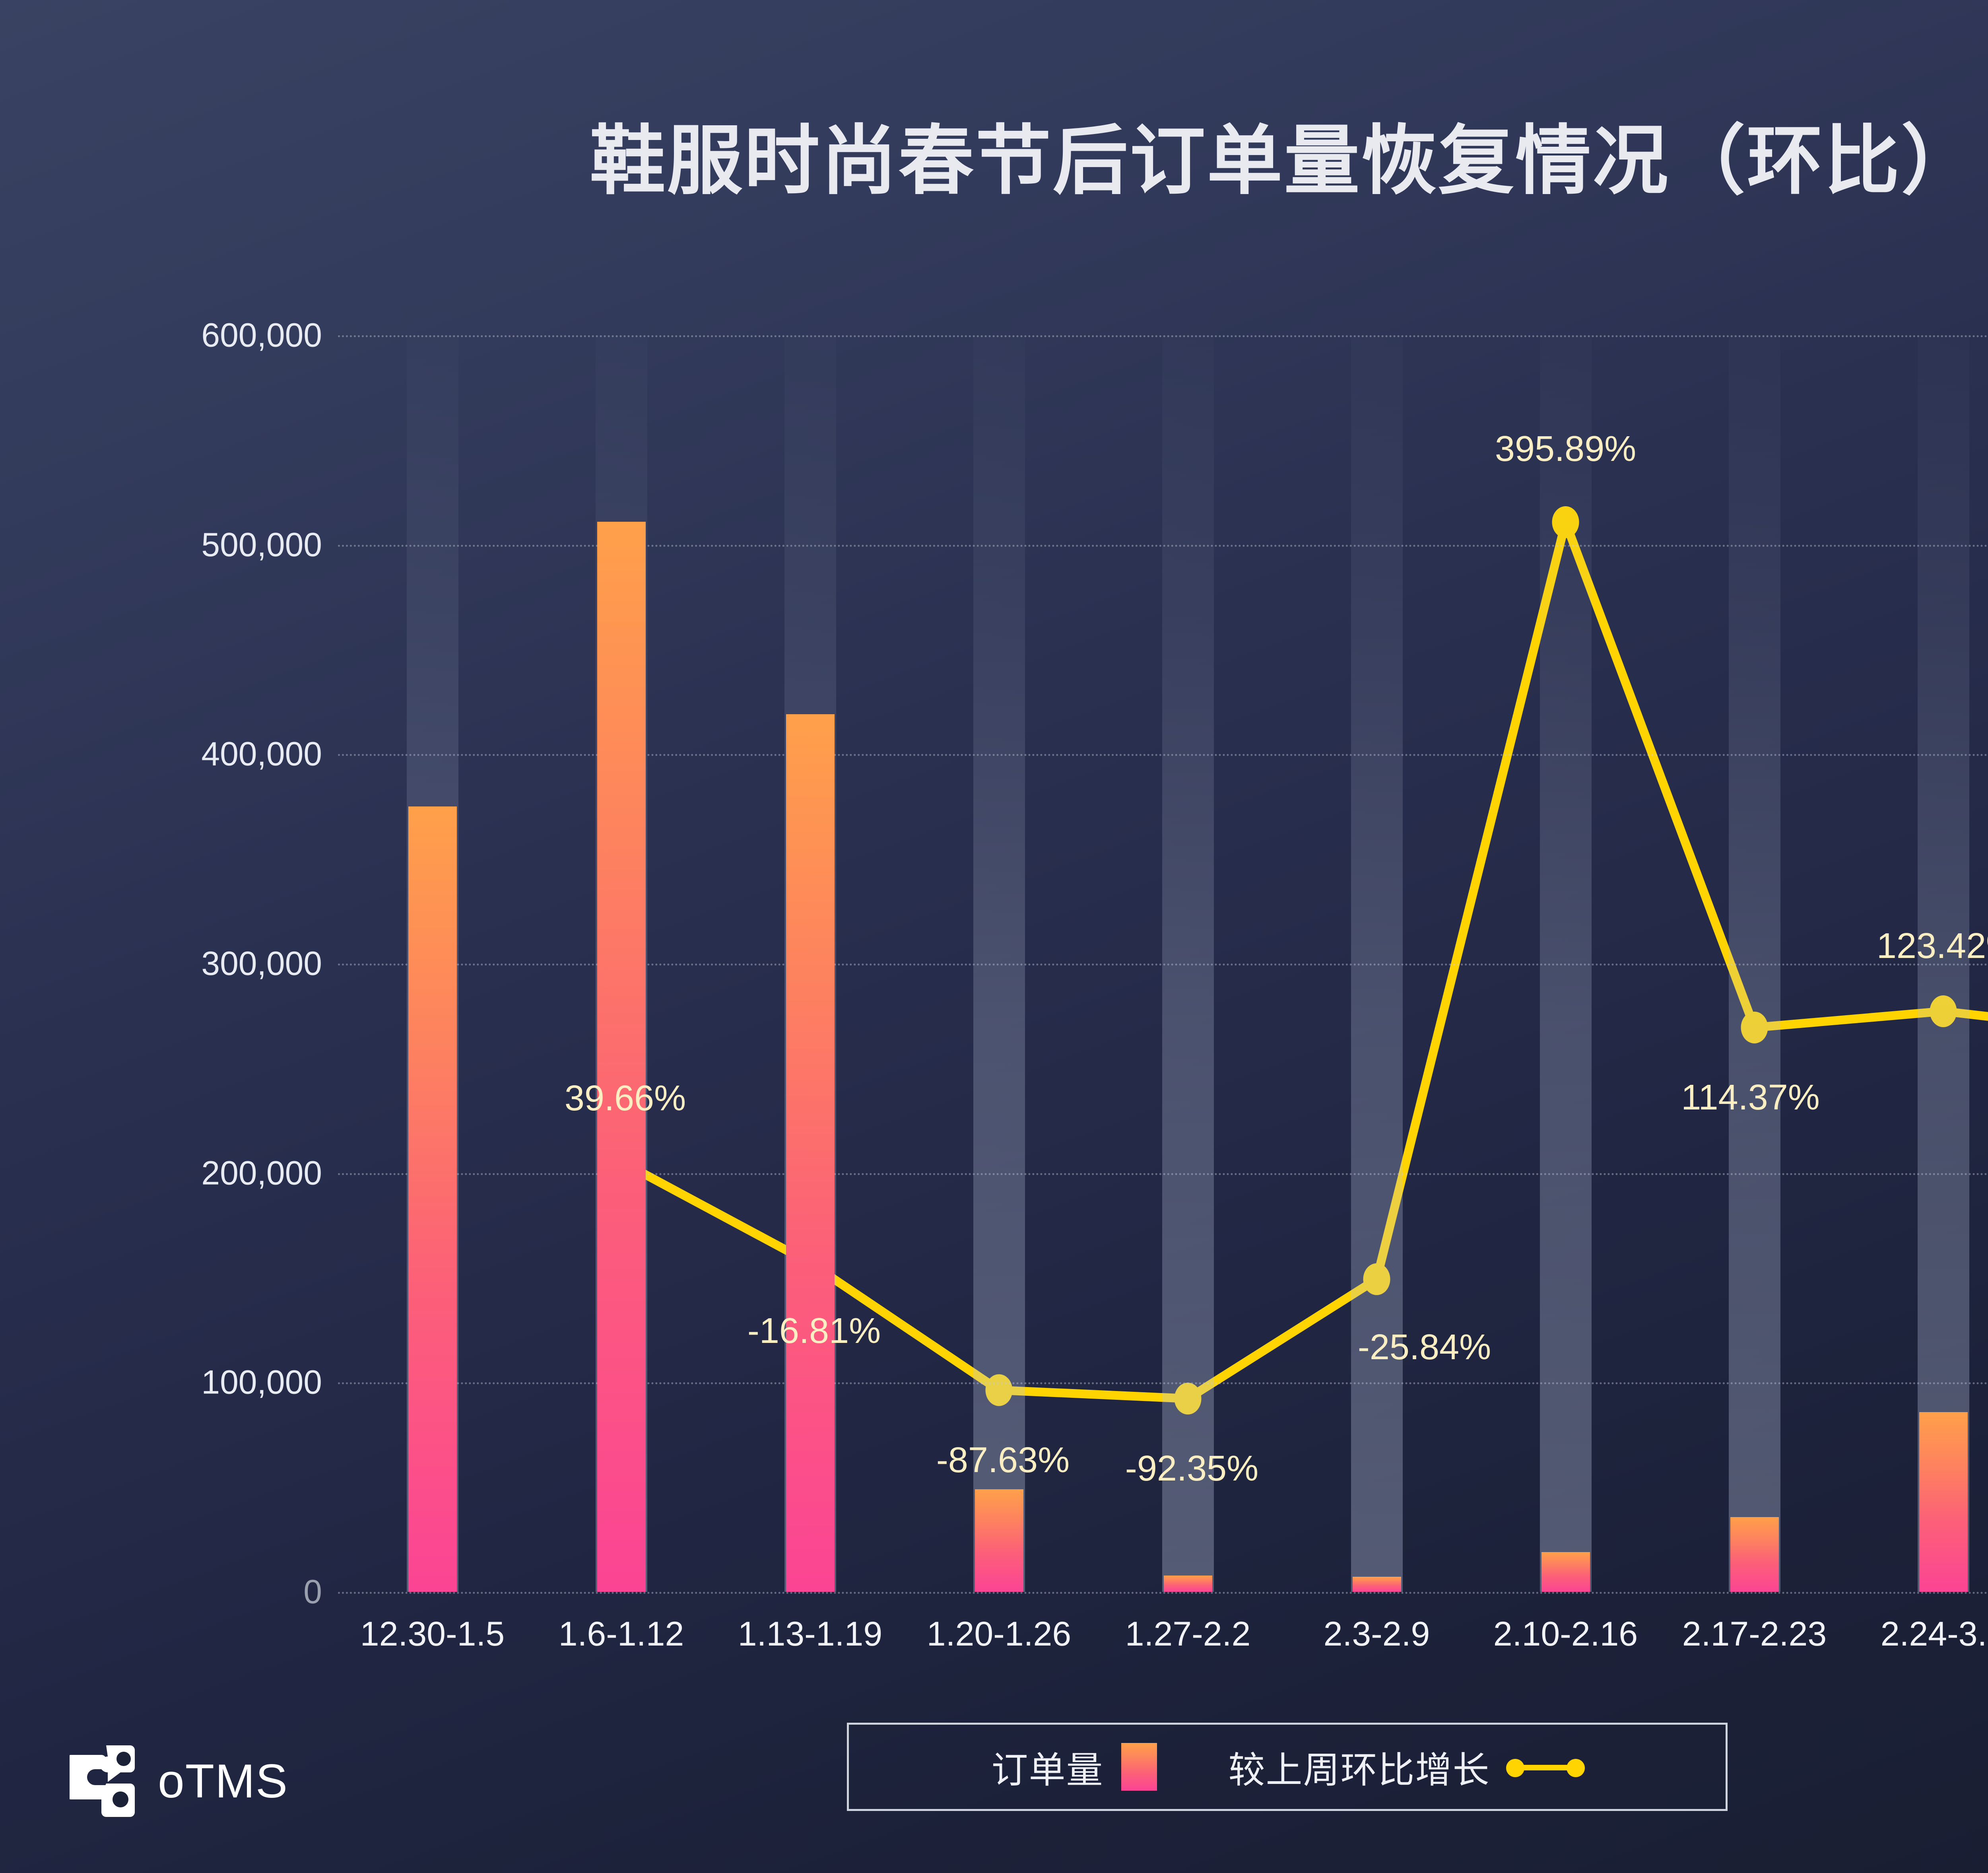 The image size is (1988, 1873). I want to click on line-point-value-label: 395.89%, so click(1566, 449).